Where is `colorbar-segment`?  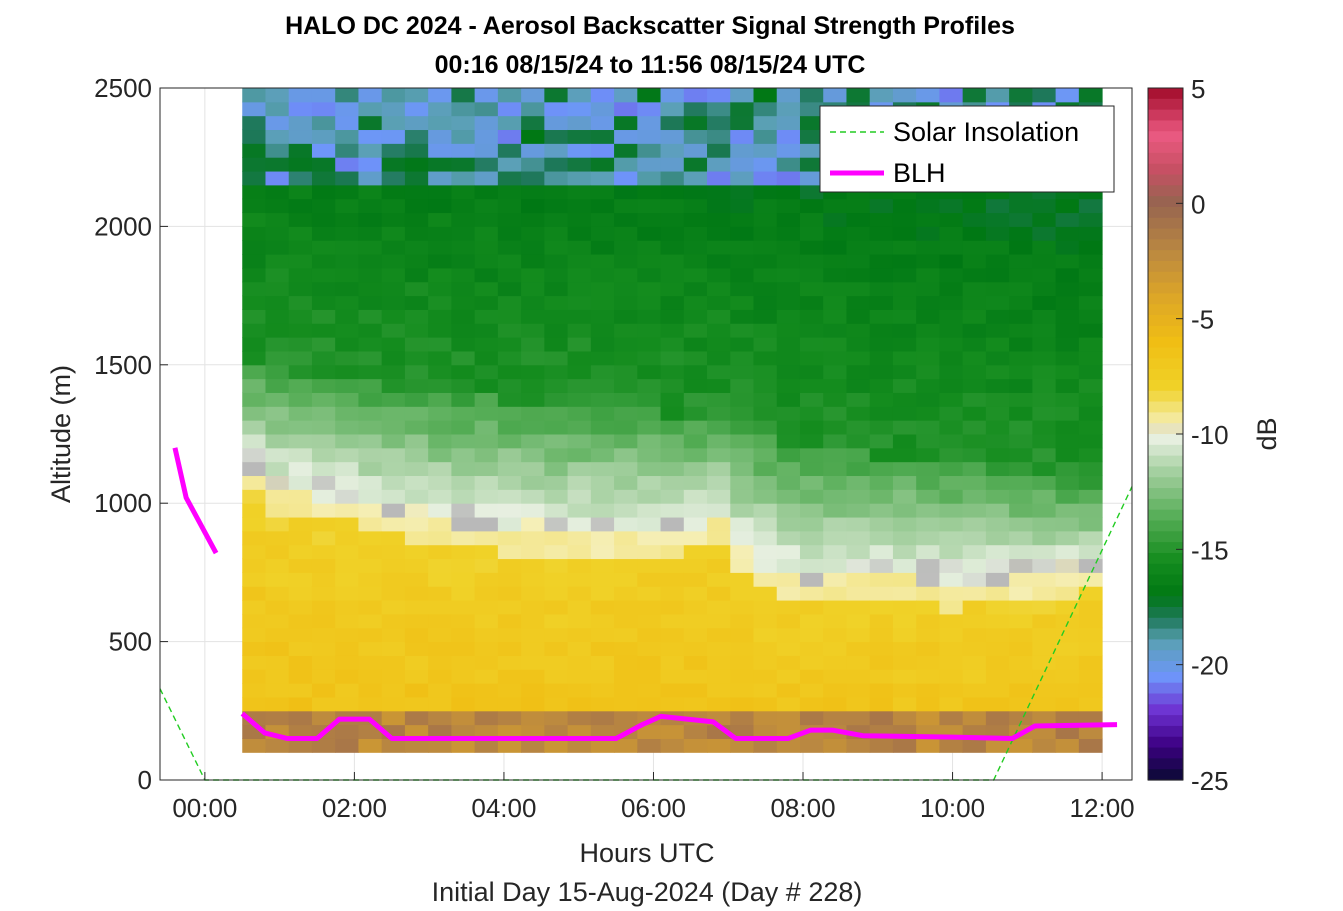 colorbar-segment is located at coordinates (1165, 212).